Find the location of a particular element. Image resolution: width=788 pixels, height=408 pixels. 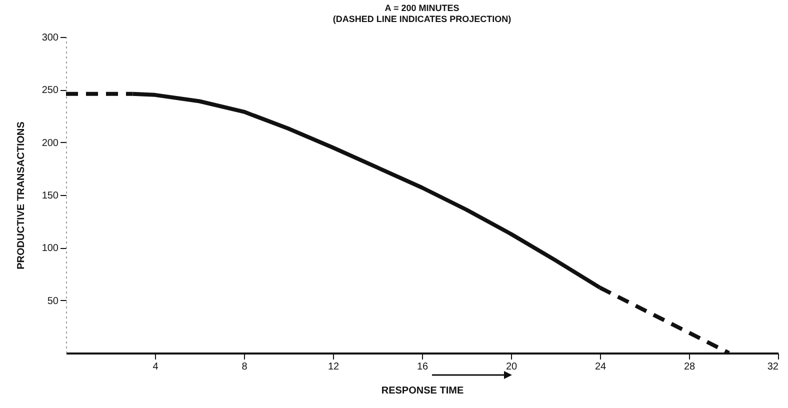

y-tick-label: 300 is located at coordinates (50, 38).